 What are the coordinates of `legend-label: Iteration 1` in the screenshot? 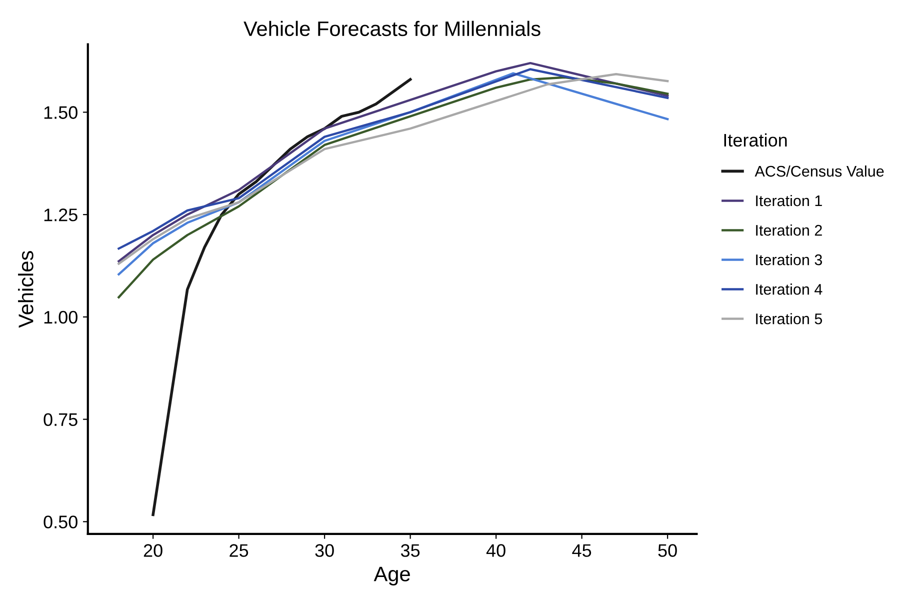 It's located at (789, 200).